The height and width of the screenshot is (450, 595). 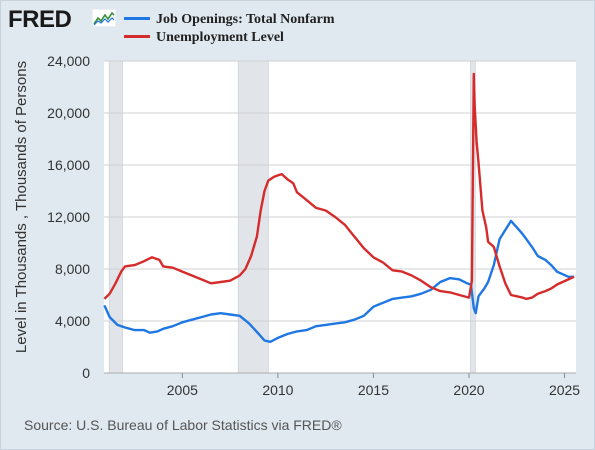 I want to click on x-tick-label-2: 2015, so click(x=373, y=390).